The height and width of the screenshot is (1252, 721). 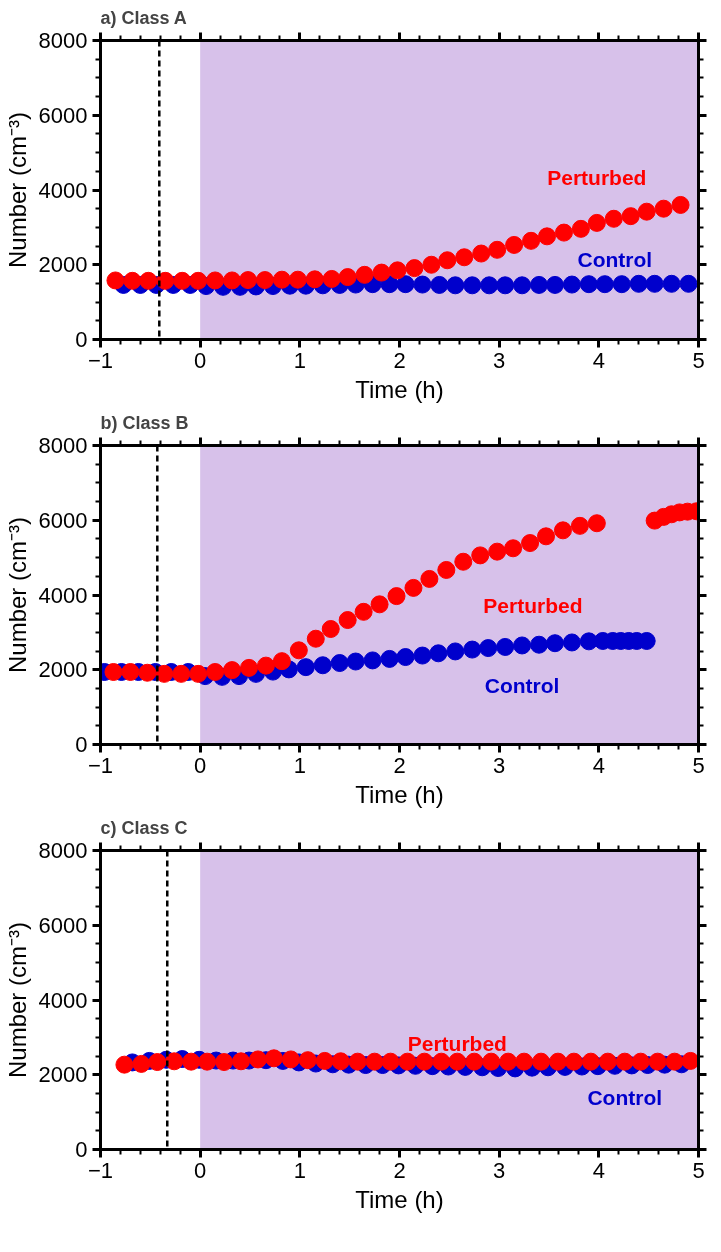 I want to click on chart-title: b) Class B, so click(x=144, y=422).